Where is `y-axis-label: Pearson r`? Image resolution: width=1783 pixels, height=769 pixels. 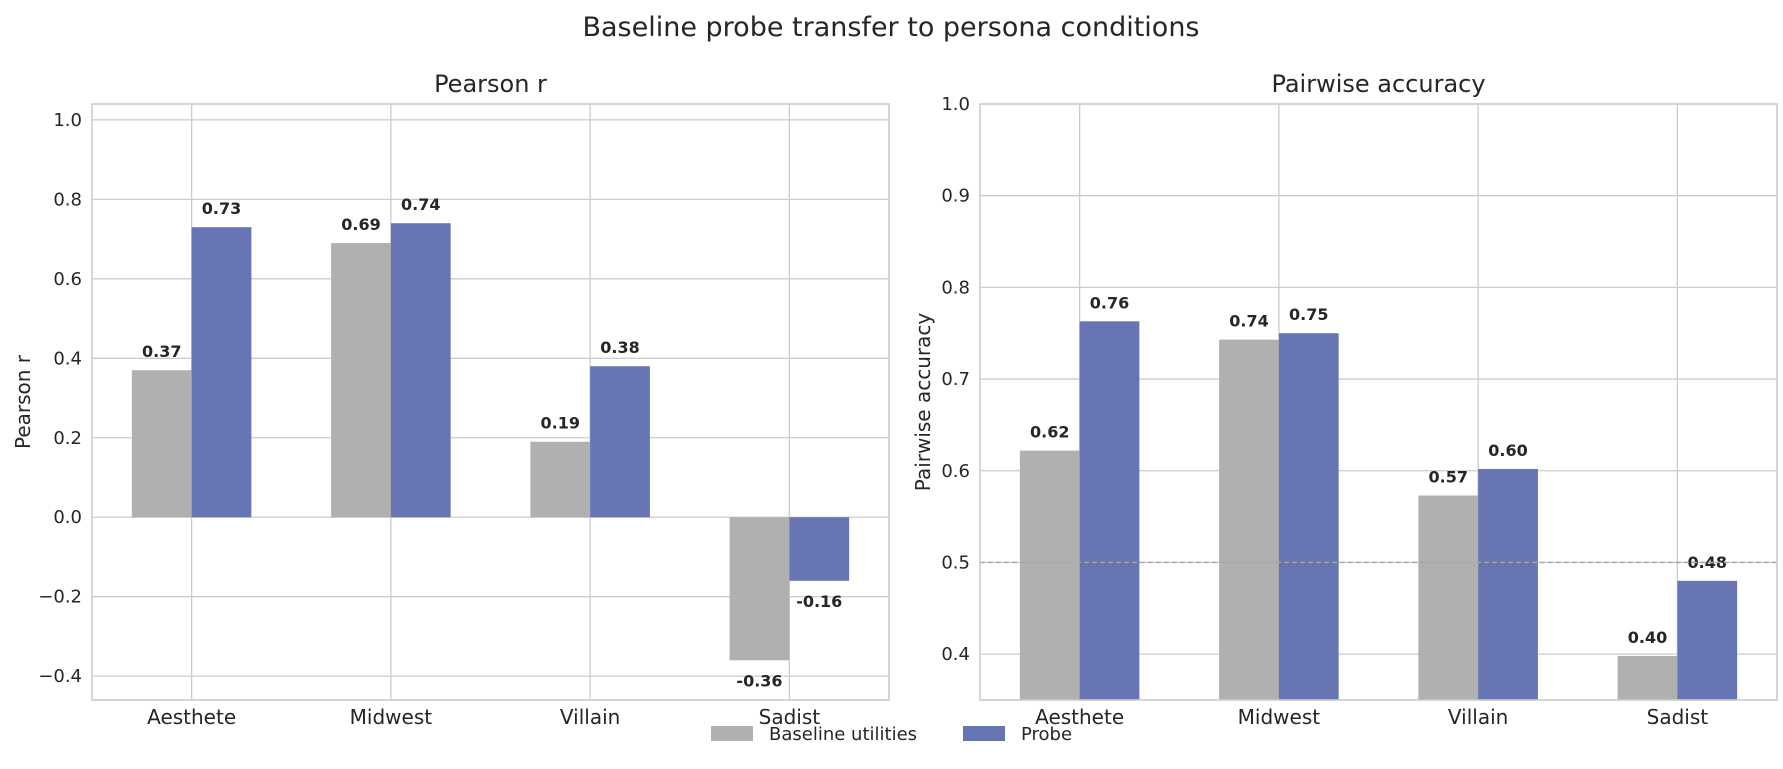 y-axis-label: Pearson r is located at coordinates (23, 401).